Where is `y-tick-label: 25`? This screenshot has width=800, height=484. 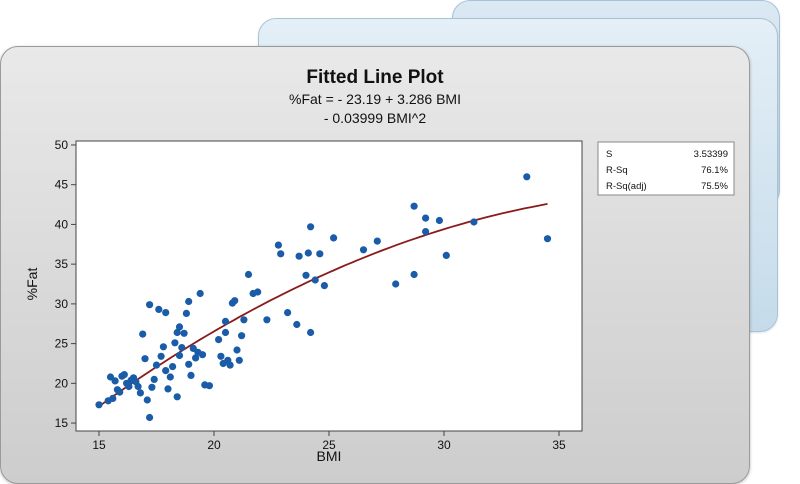 y-tick-label: 25 is located at coordinates (62, 344).